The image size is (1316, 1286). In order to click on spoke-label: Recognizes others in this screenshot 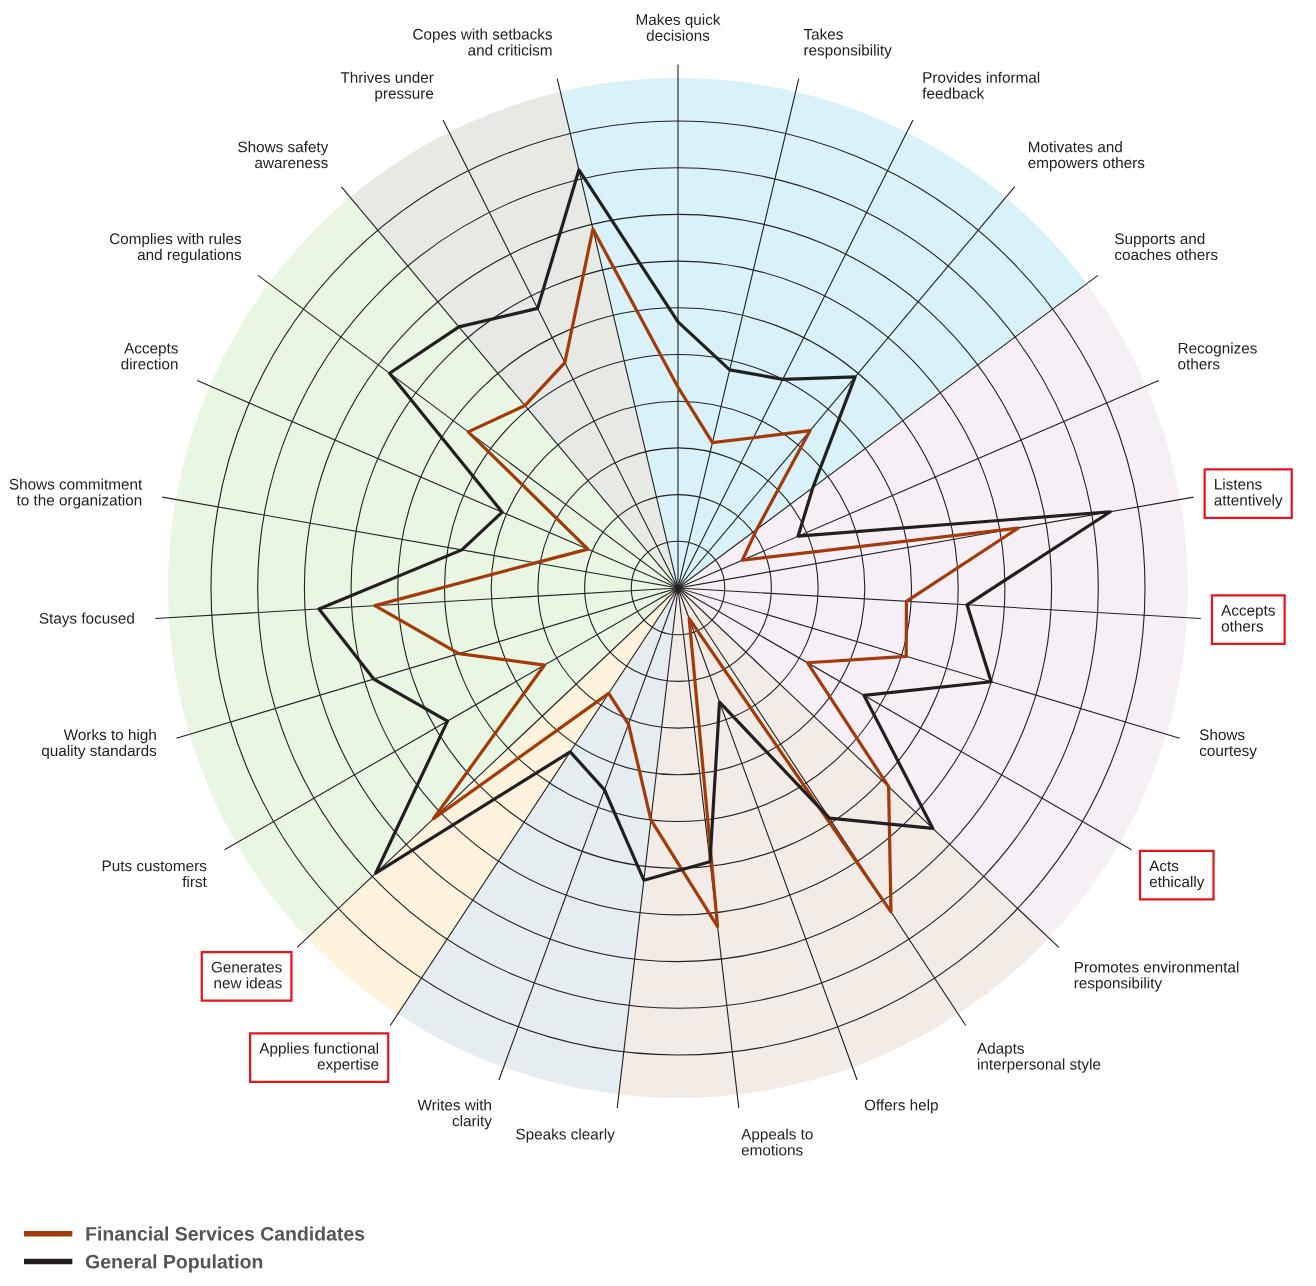, I will do `click(1217, 356)`.